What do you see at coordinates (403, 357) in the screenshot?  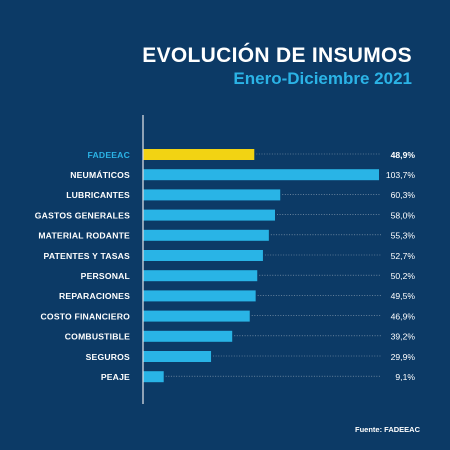 I see `value-label: 29,9%` at bounding box center [403, 357].